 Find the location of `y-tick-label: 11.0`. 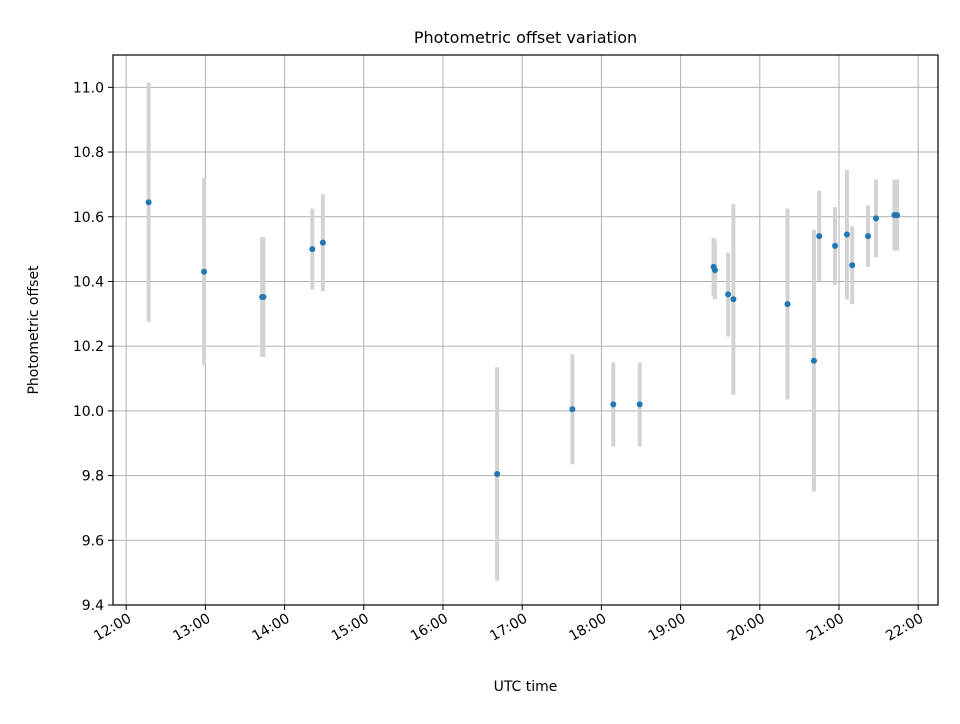

y-tick-label: 11.0 is located at coordinates (88, 88).